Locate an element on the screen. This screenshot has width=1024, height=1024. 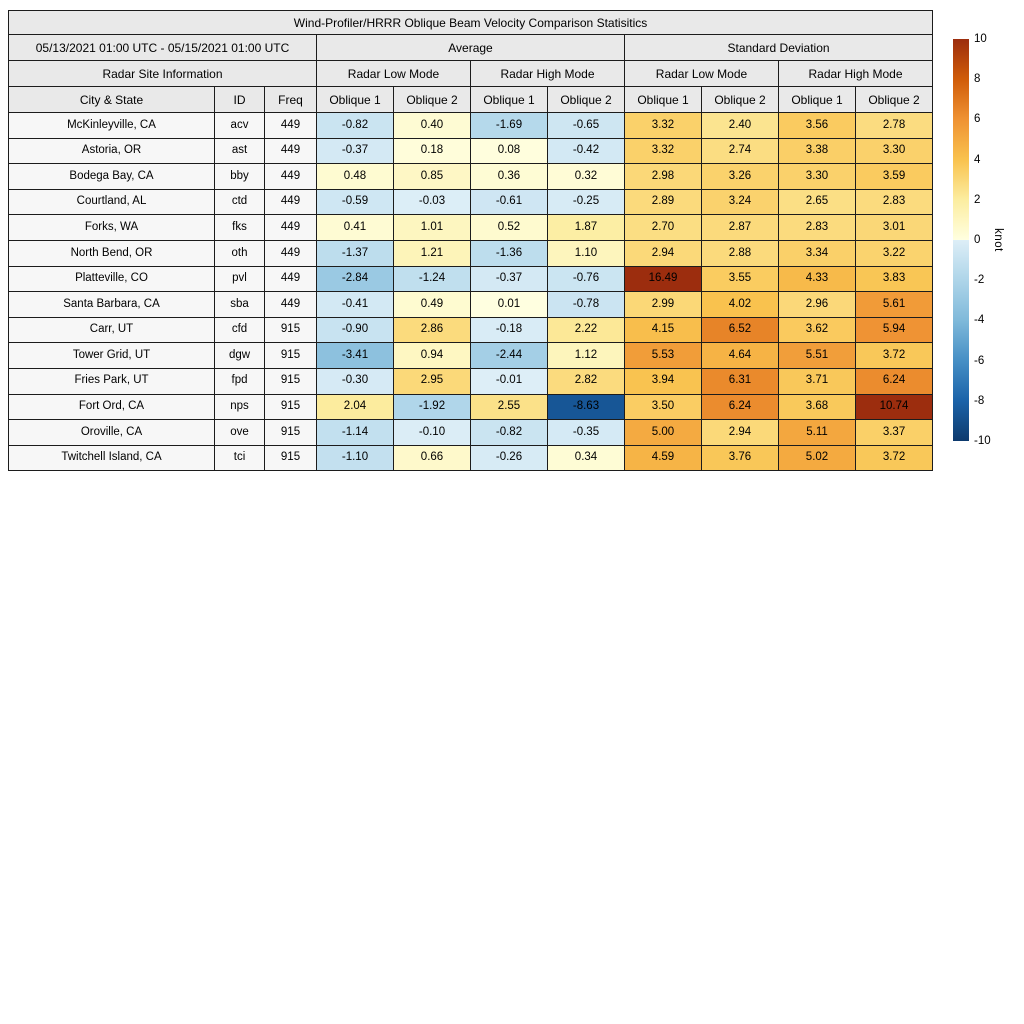
value-cell: 0.01 is located at coordinates (509, 304).